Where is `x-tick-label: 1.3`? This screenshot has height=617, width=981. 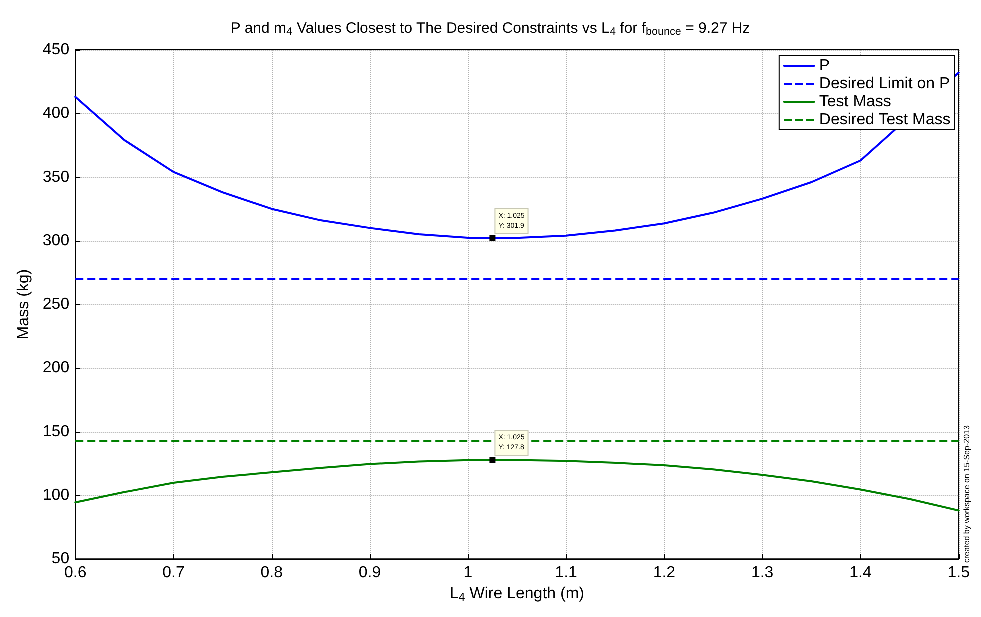 x-tick-label: 1.3 is located at coordinates (762, 573).